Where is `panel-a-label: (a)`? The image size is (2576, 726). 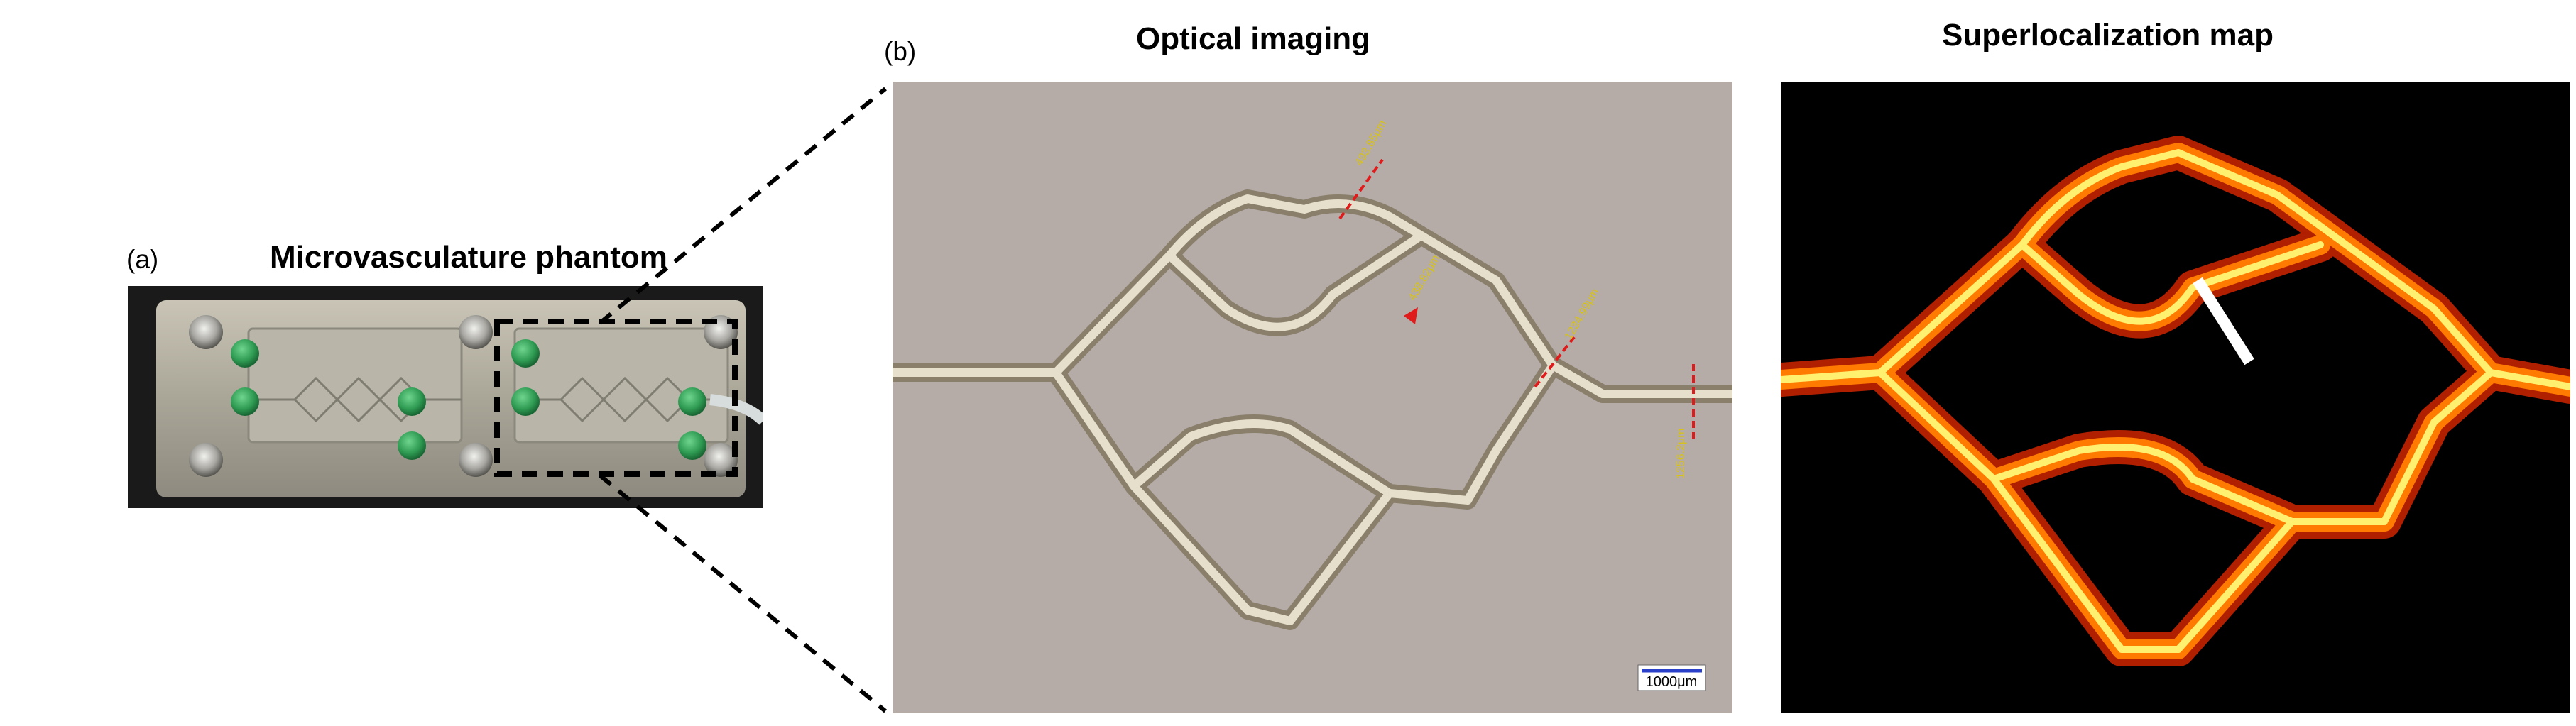 panel-a-label: (a) is located at coordinates (142, 260).